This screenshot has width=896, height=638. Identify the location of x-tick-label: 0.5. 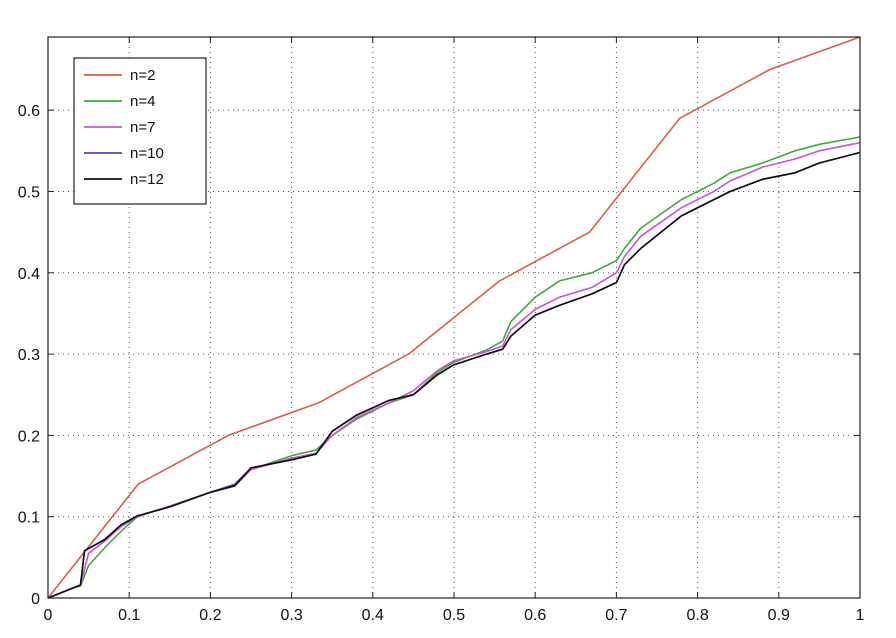
(454, 615).